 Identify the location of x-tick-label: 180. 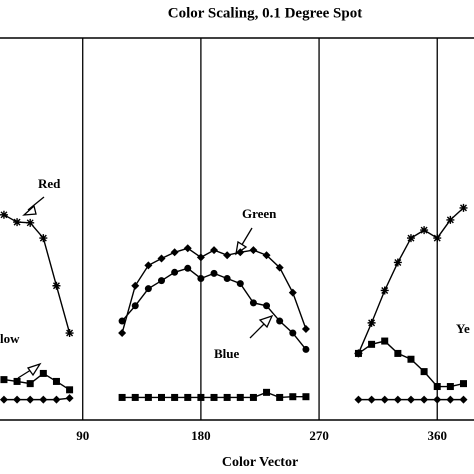
(201, 435).